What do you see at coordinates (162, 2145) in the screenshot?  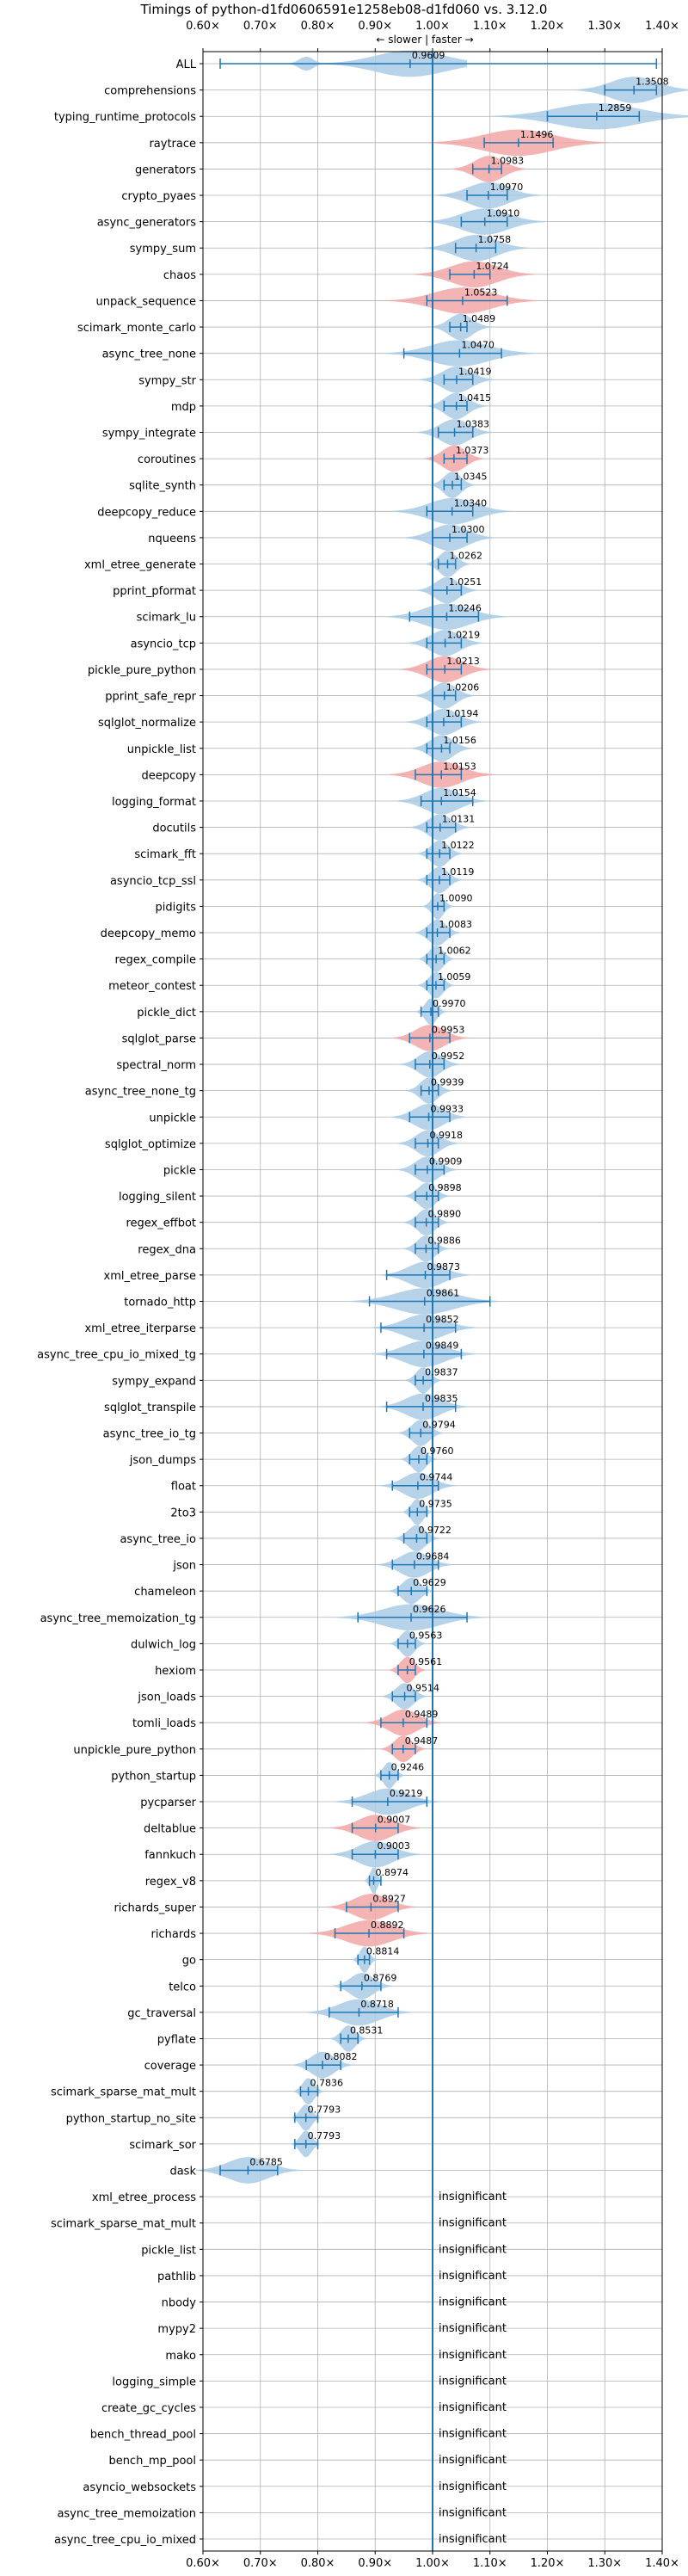 I see `y-tick-label: scimark_sor` at bounding box center [162, 2145].